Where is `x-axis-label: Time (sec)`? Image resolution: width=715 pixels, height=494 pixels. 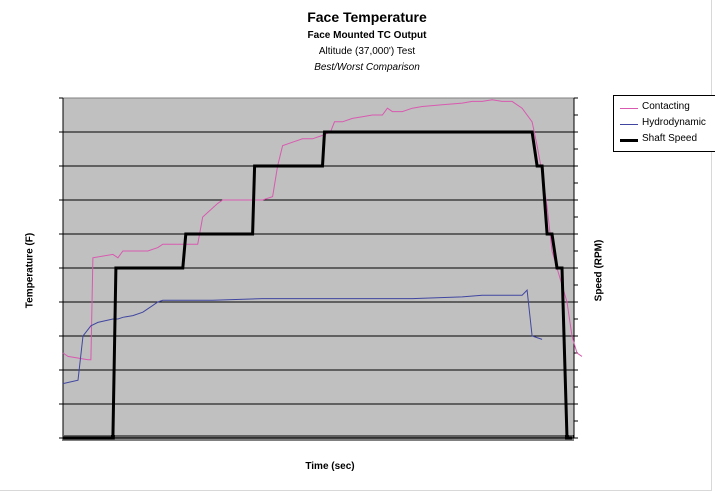 x-axis-label: Time (sec) is located at coordinates (330, 466).